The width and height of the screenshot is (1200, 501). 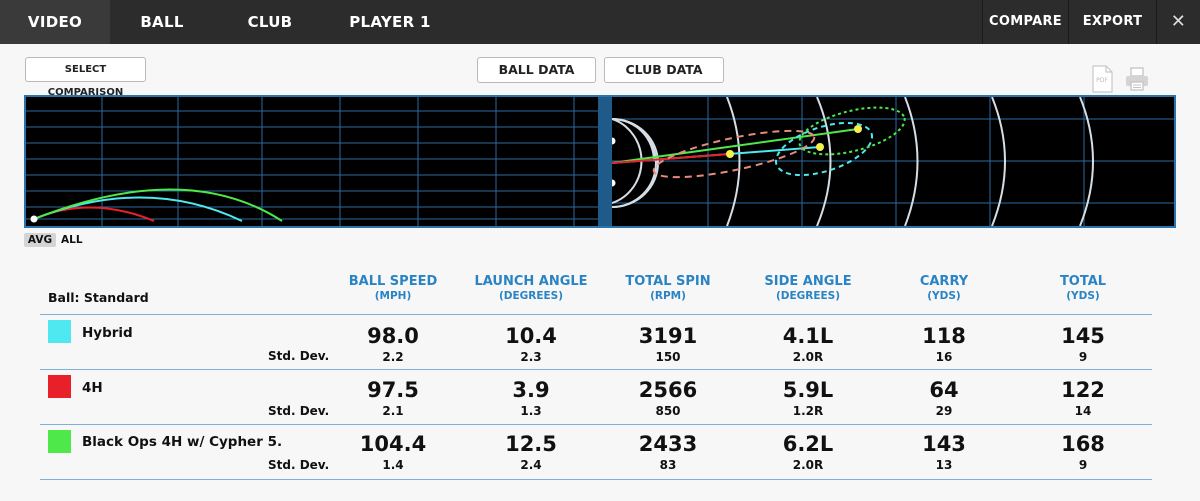 I want to click on std-ball-speed: 1.4, so click(x=393, y=465).